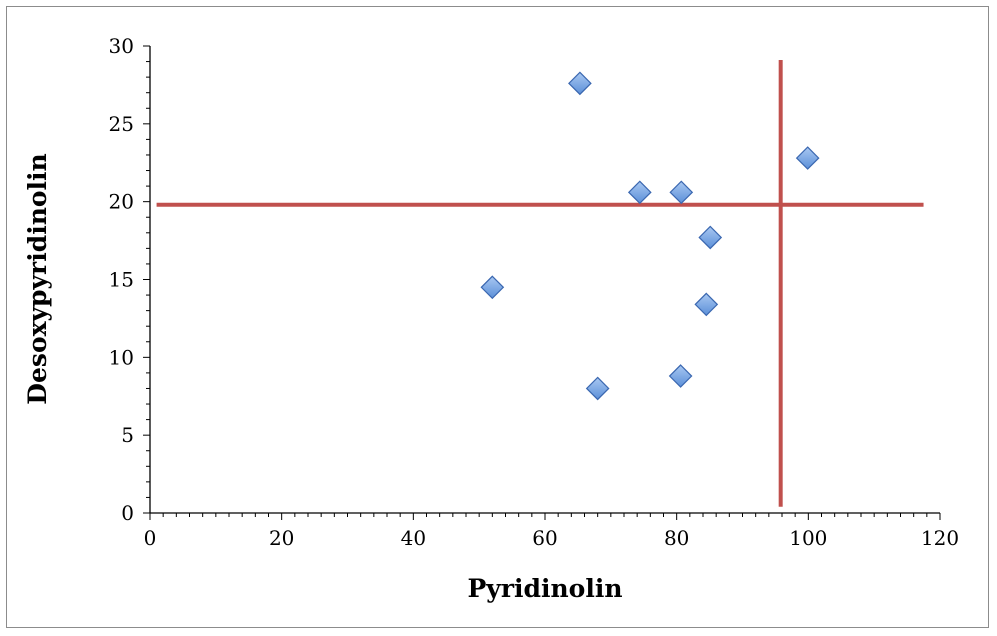  I want to click on y-tick-label: 15, so click(121, 280).